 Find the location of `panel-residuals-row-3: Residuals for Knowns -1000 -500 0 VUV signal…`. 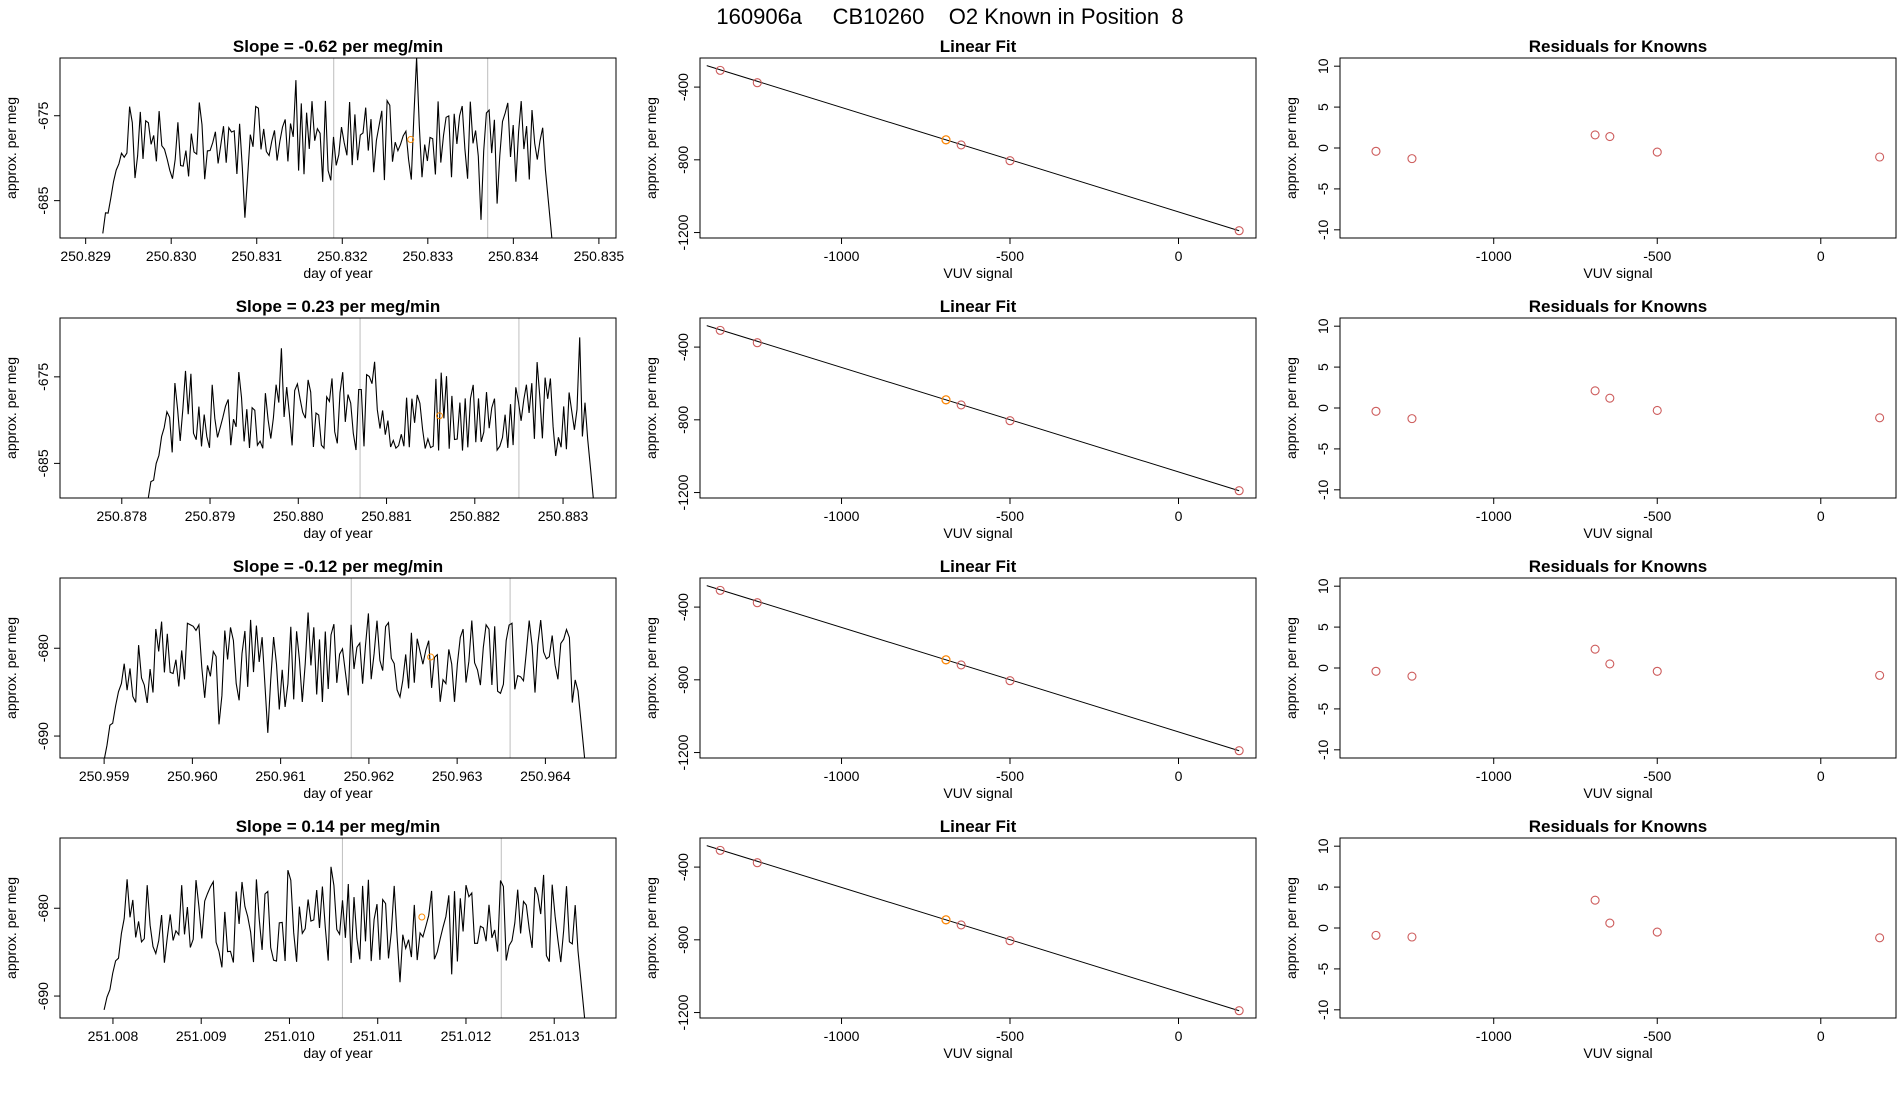

panel-residuals-row-3: Residuals for Knowns -1000 -500 0 VUV signal… is located at coordinates (1590, 679).